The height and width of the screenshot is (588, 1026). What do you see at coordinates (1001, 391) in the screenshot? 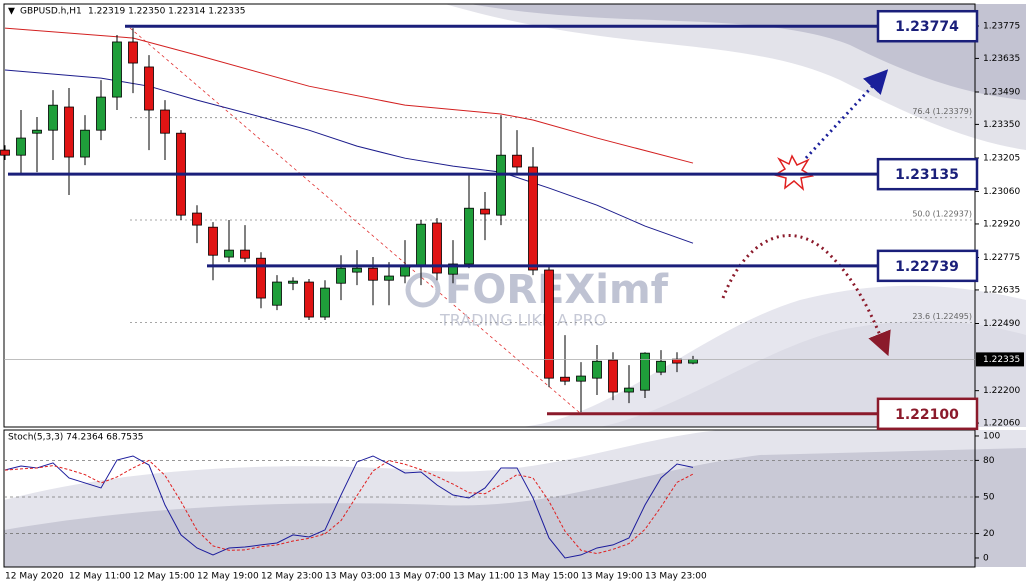
I see `y-tick-label: 1.22200` at bounding box center [1001, 391].